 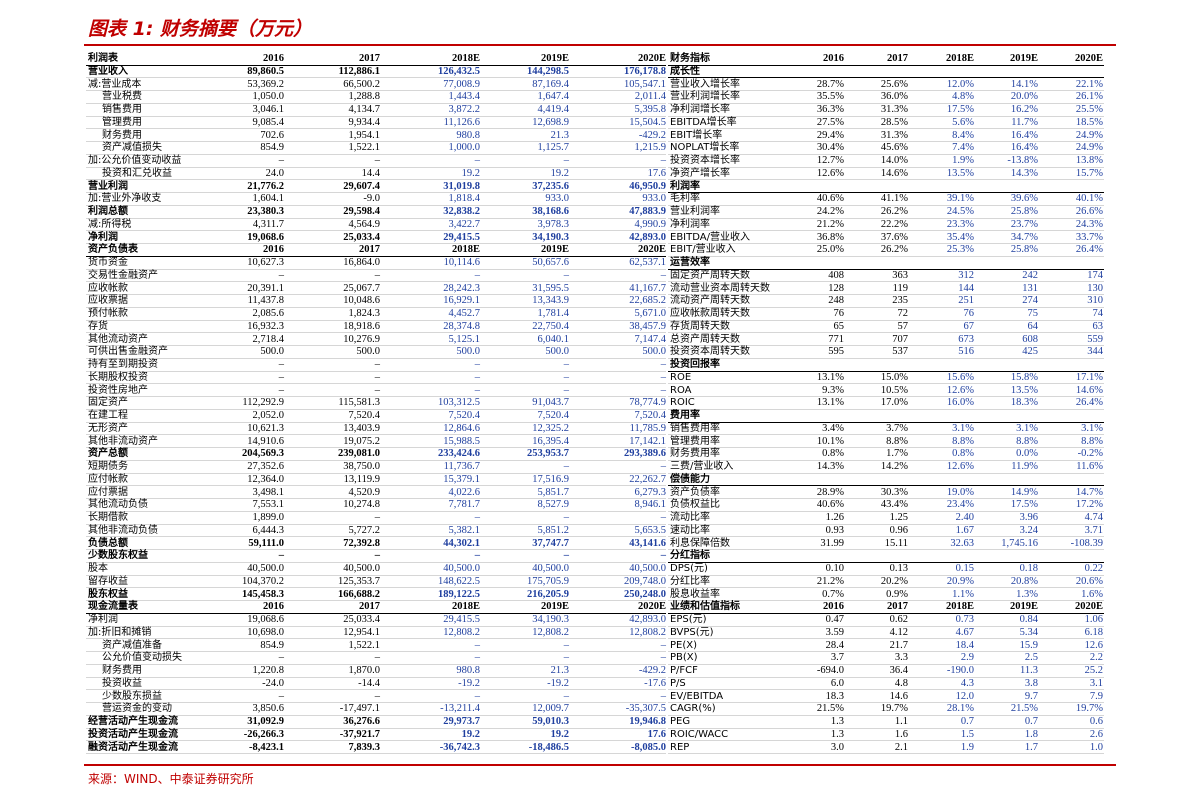 What do you see at coordinates (123, 364) in the screenshot?
I see `row-label: 持有至到期投资` at bounding box center [123, 364].